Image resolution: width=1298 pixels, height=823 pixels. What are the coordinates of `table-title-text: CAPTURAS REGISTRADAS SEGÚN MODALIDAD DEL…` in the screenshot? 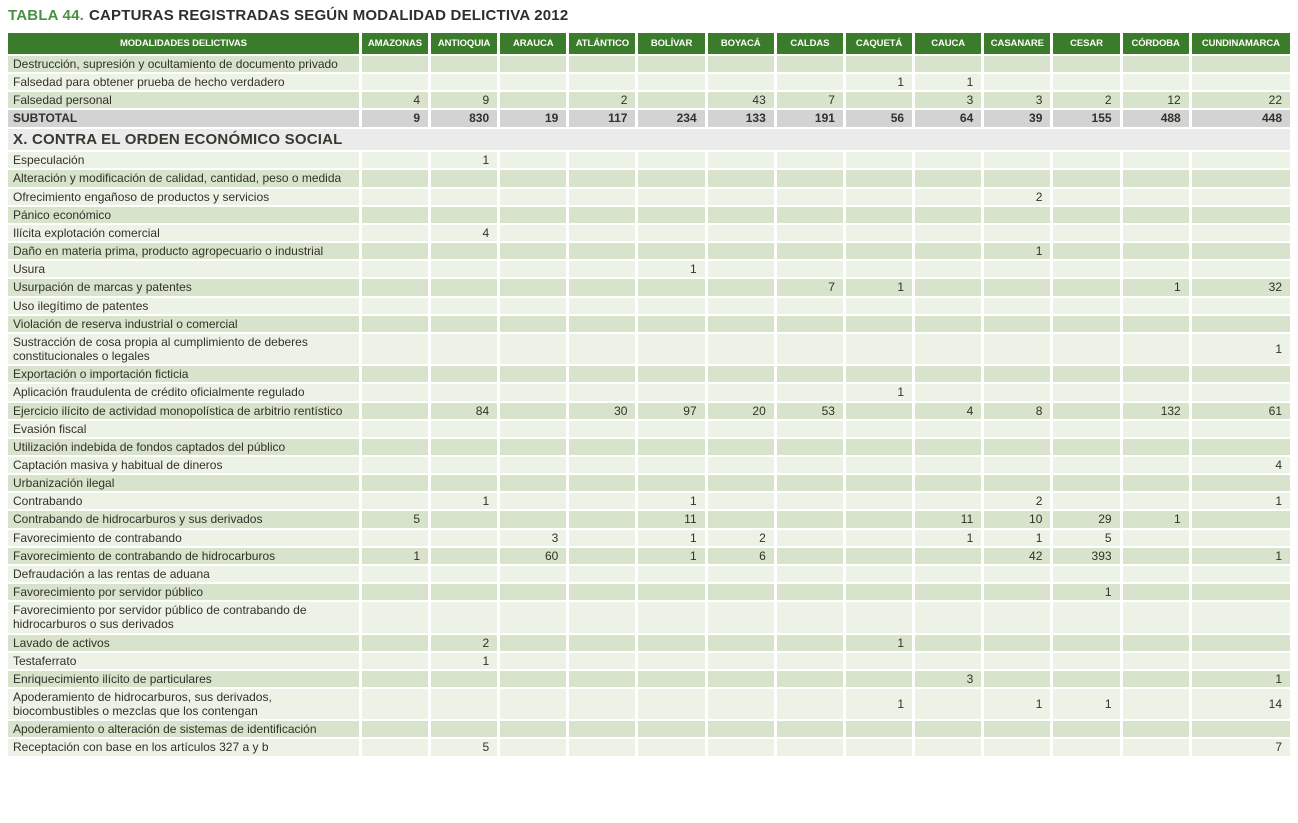 It's located at (328, 15).